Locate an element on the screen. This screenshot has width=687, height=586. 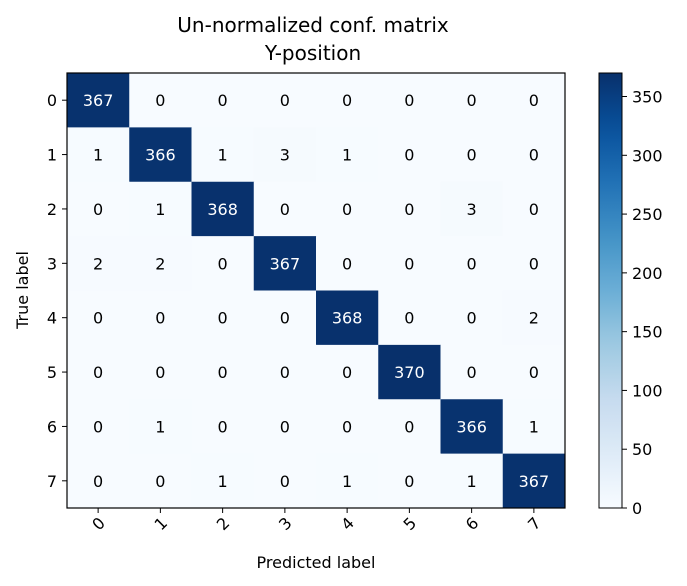
colorbar-tick-label: 0 is located at coordinates (637, 508).